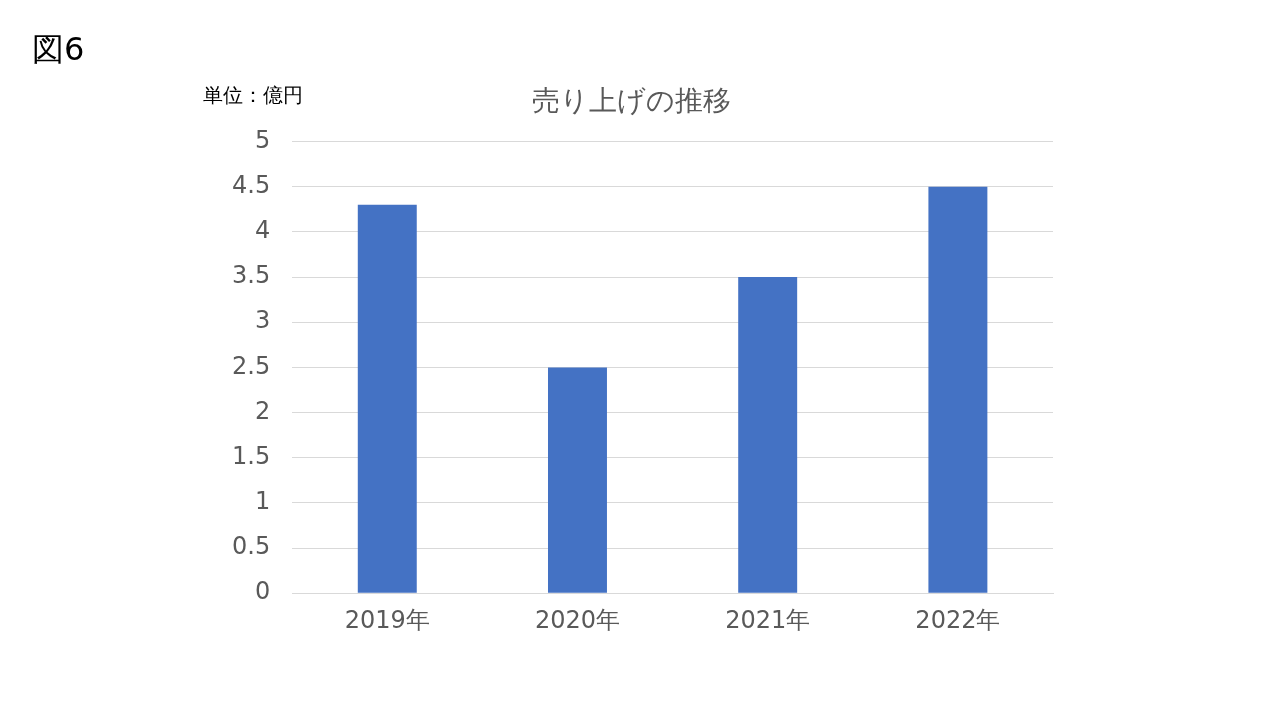  I want to click on chart-title: 売り上げの推移, so click(631, 101).